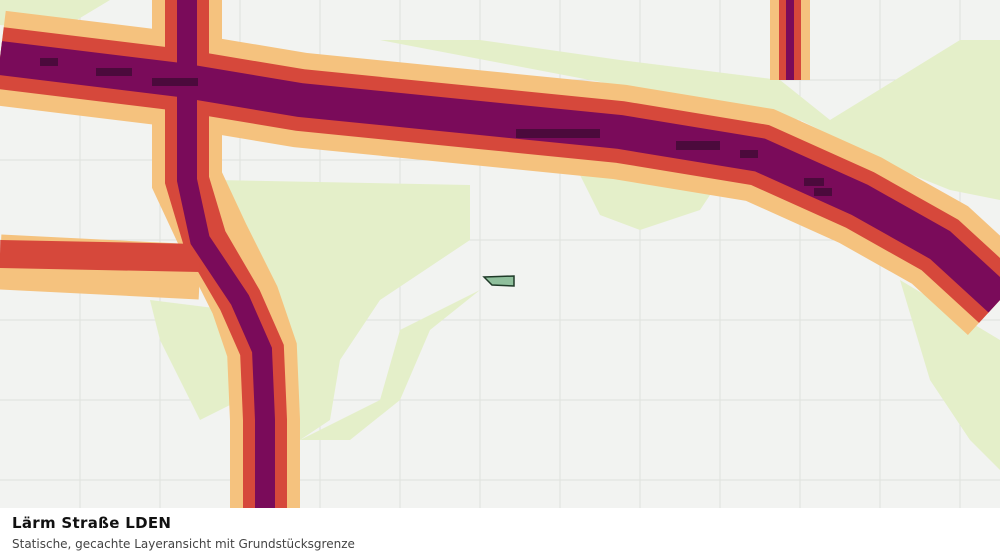  What do you see at coordinates (498, 281) in the screenshot?
I see `parcel-boundary` at bounding box center [498, 281].